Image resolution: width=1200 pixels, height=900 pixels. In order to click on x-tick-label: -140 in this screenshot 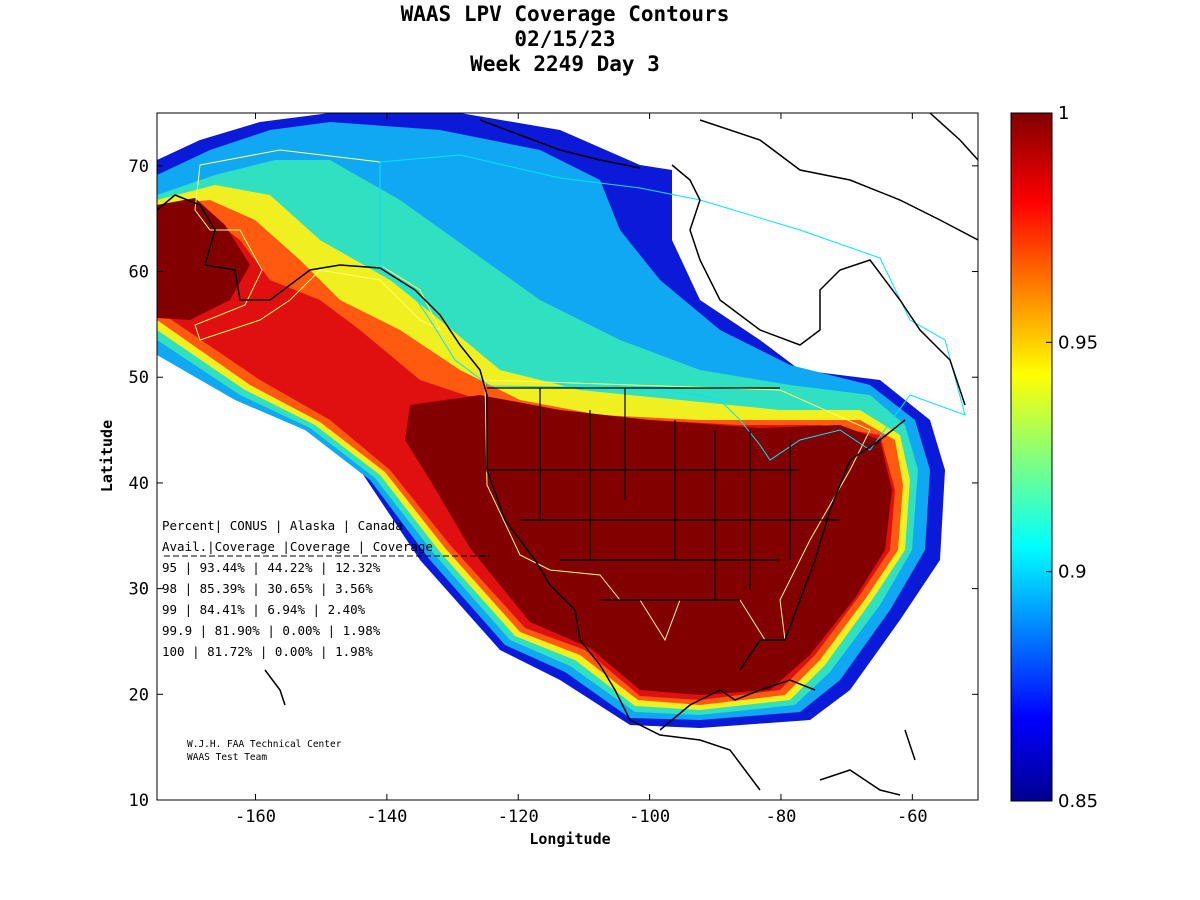, I will do `click(386, 817)`.